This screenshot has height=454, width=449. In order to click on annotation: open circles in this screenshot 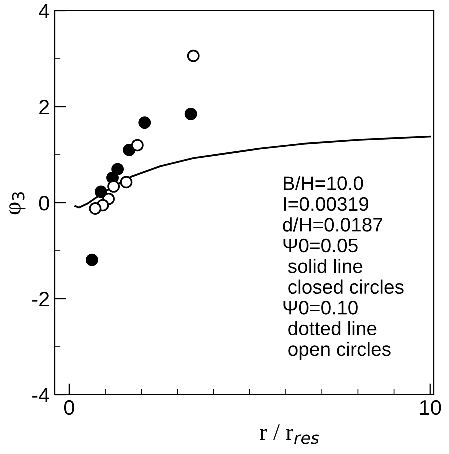, I will do `click(339, 351)`.